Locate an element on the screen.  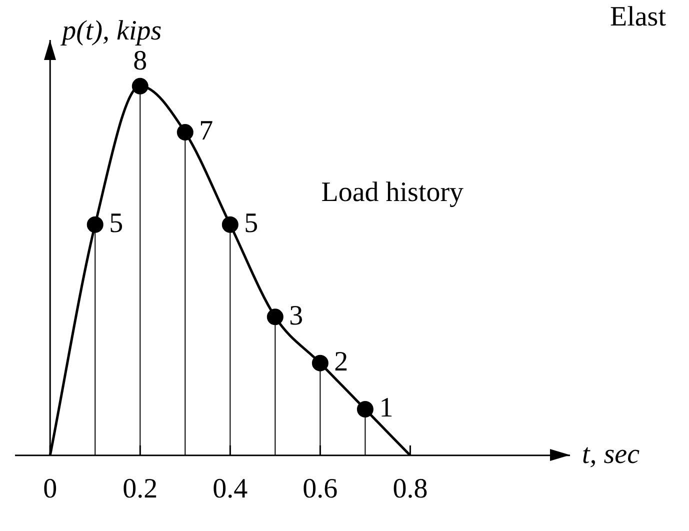
x-tick-label: 0.4 is located at coordinates (230, 489).